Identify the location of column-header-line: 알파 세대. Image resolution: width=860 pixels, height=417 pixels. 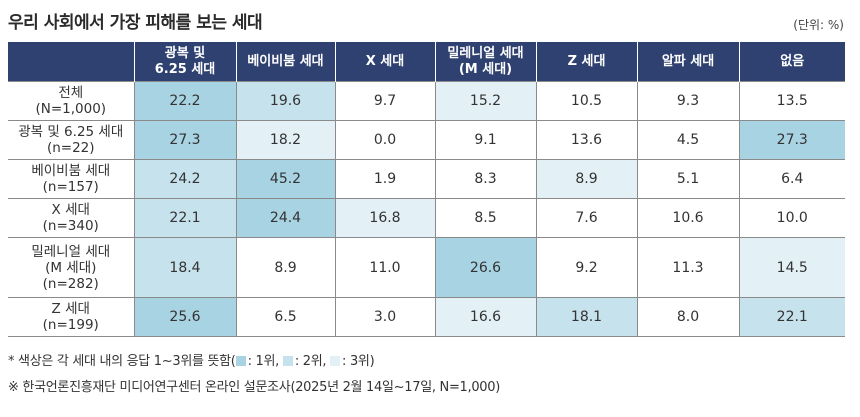
(688, 61).